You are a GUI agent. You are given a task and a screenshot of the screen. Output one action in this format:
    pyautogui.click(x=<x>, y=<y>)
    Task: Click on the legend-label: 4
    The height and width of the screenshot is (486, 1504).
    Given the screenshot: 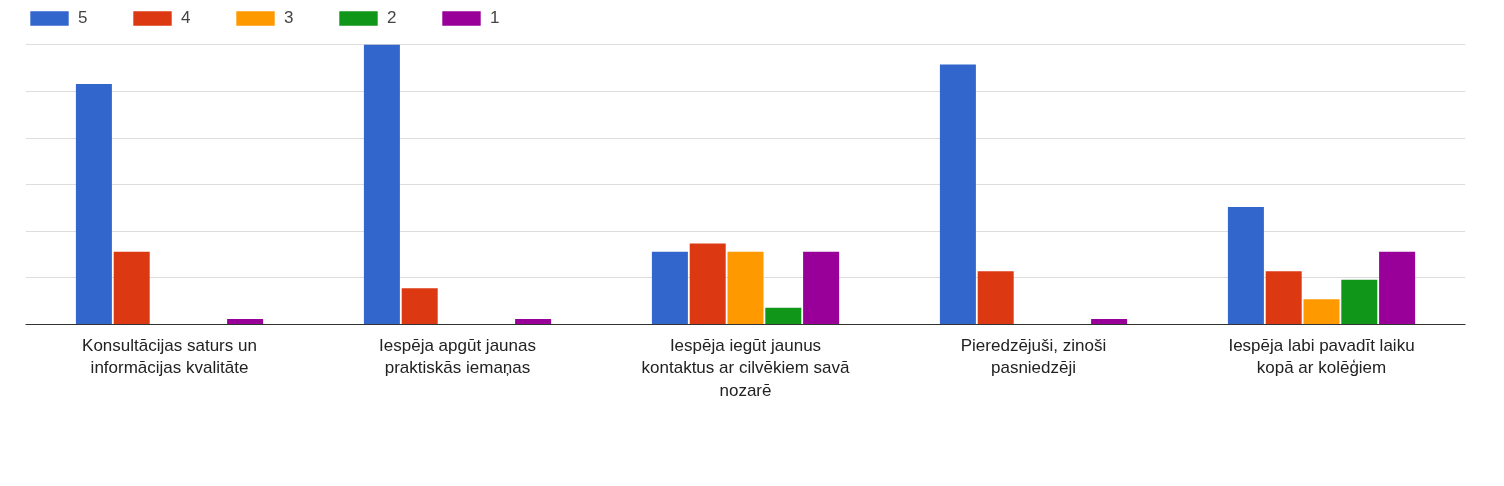 What is the action you would take?
    pyautogui.click(x=186, y=18)
    